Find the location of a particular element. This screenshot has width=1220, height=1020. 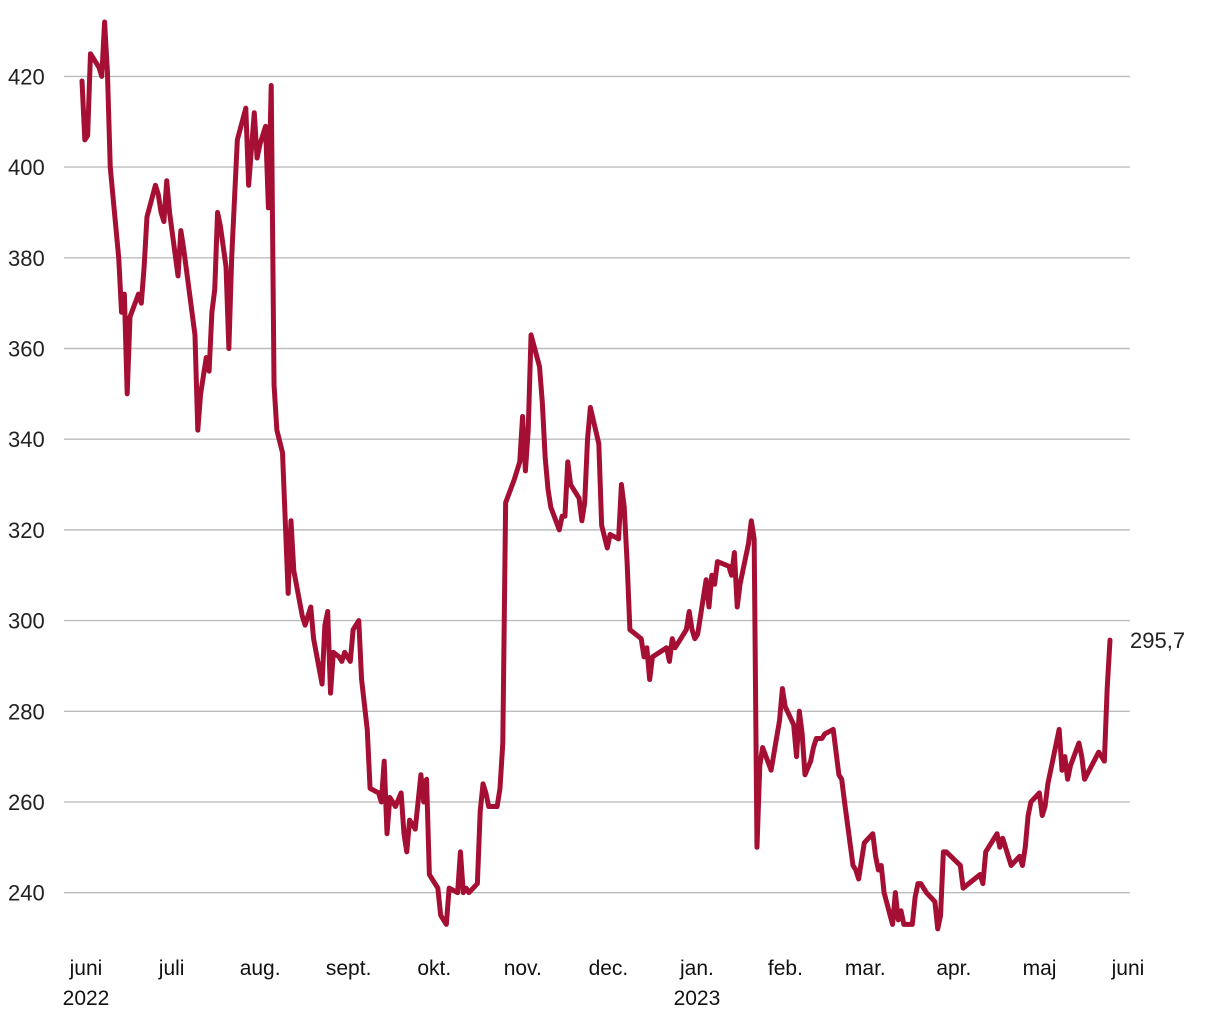

x-tick-label: sept. is located at coordinates (349, 968).